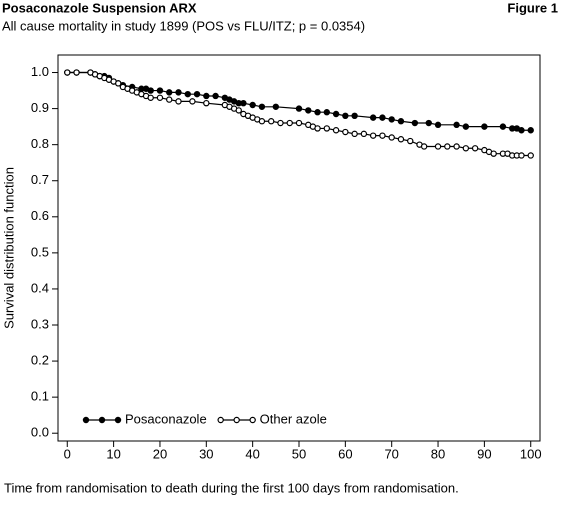  I want to click on x-tick-label: 20, so click(160, 453).